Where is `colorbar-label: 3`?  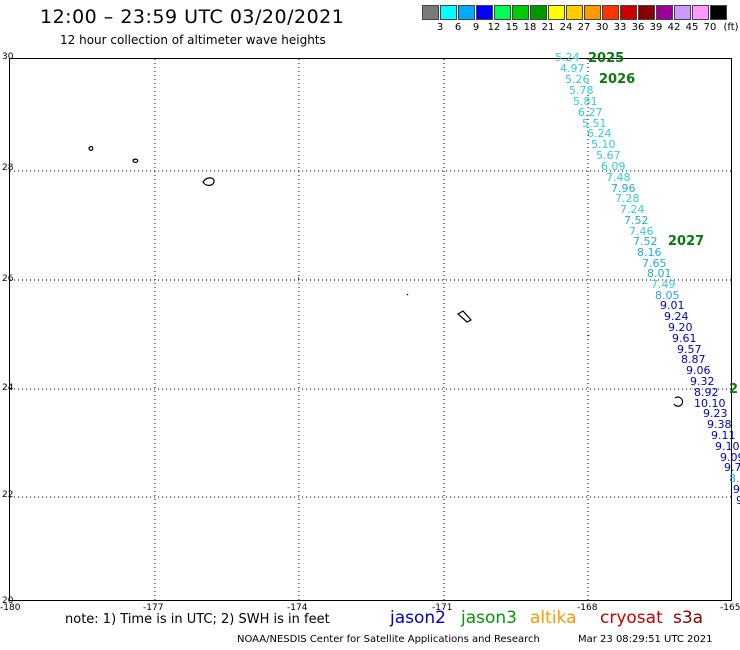 colorbar-label: 3 is located at coordinates (440, 27).